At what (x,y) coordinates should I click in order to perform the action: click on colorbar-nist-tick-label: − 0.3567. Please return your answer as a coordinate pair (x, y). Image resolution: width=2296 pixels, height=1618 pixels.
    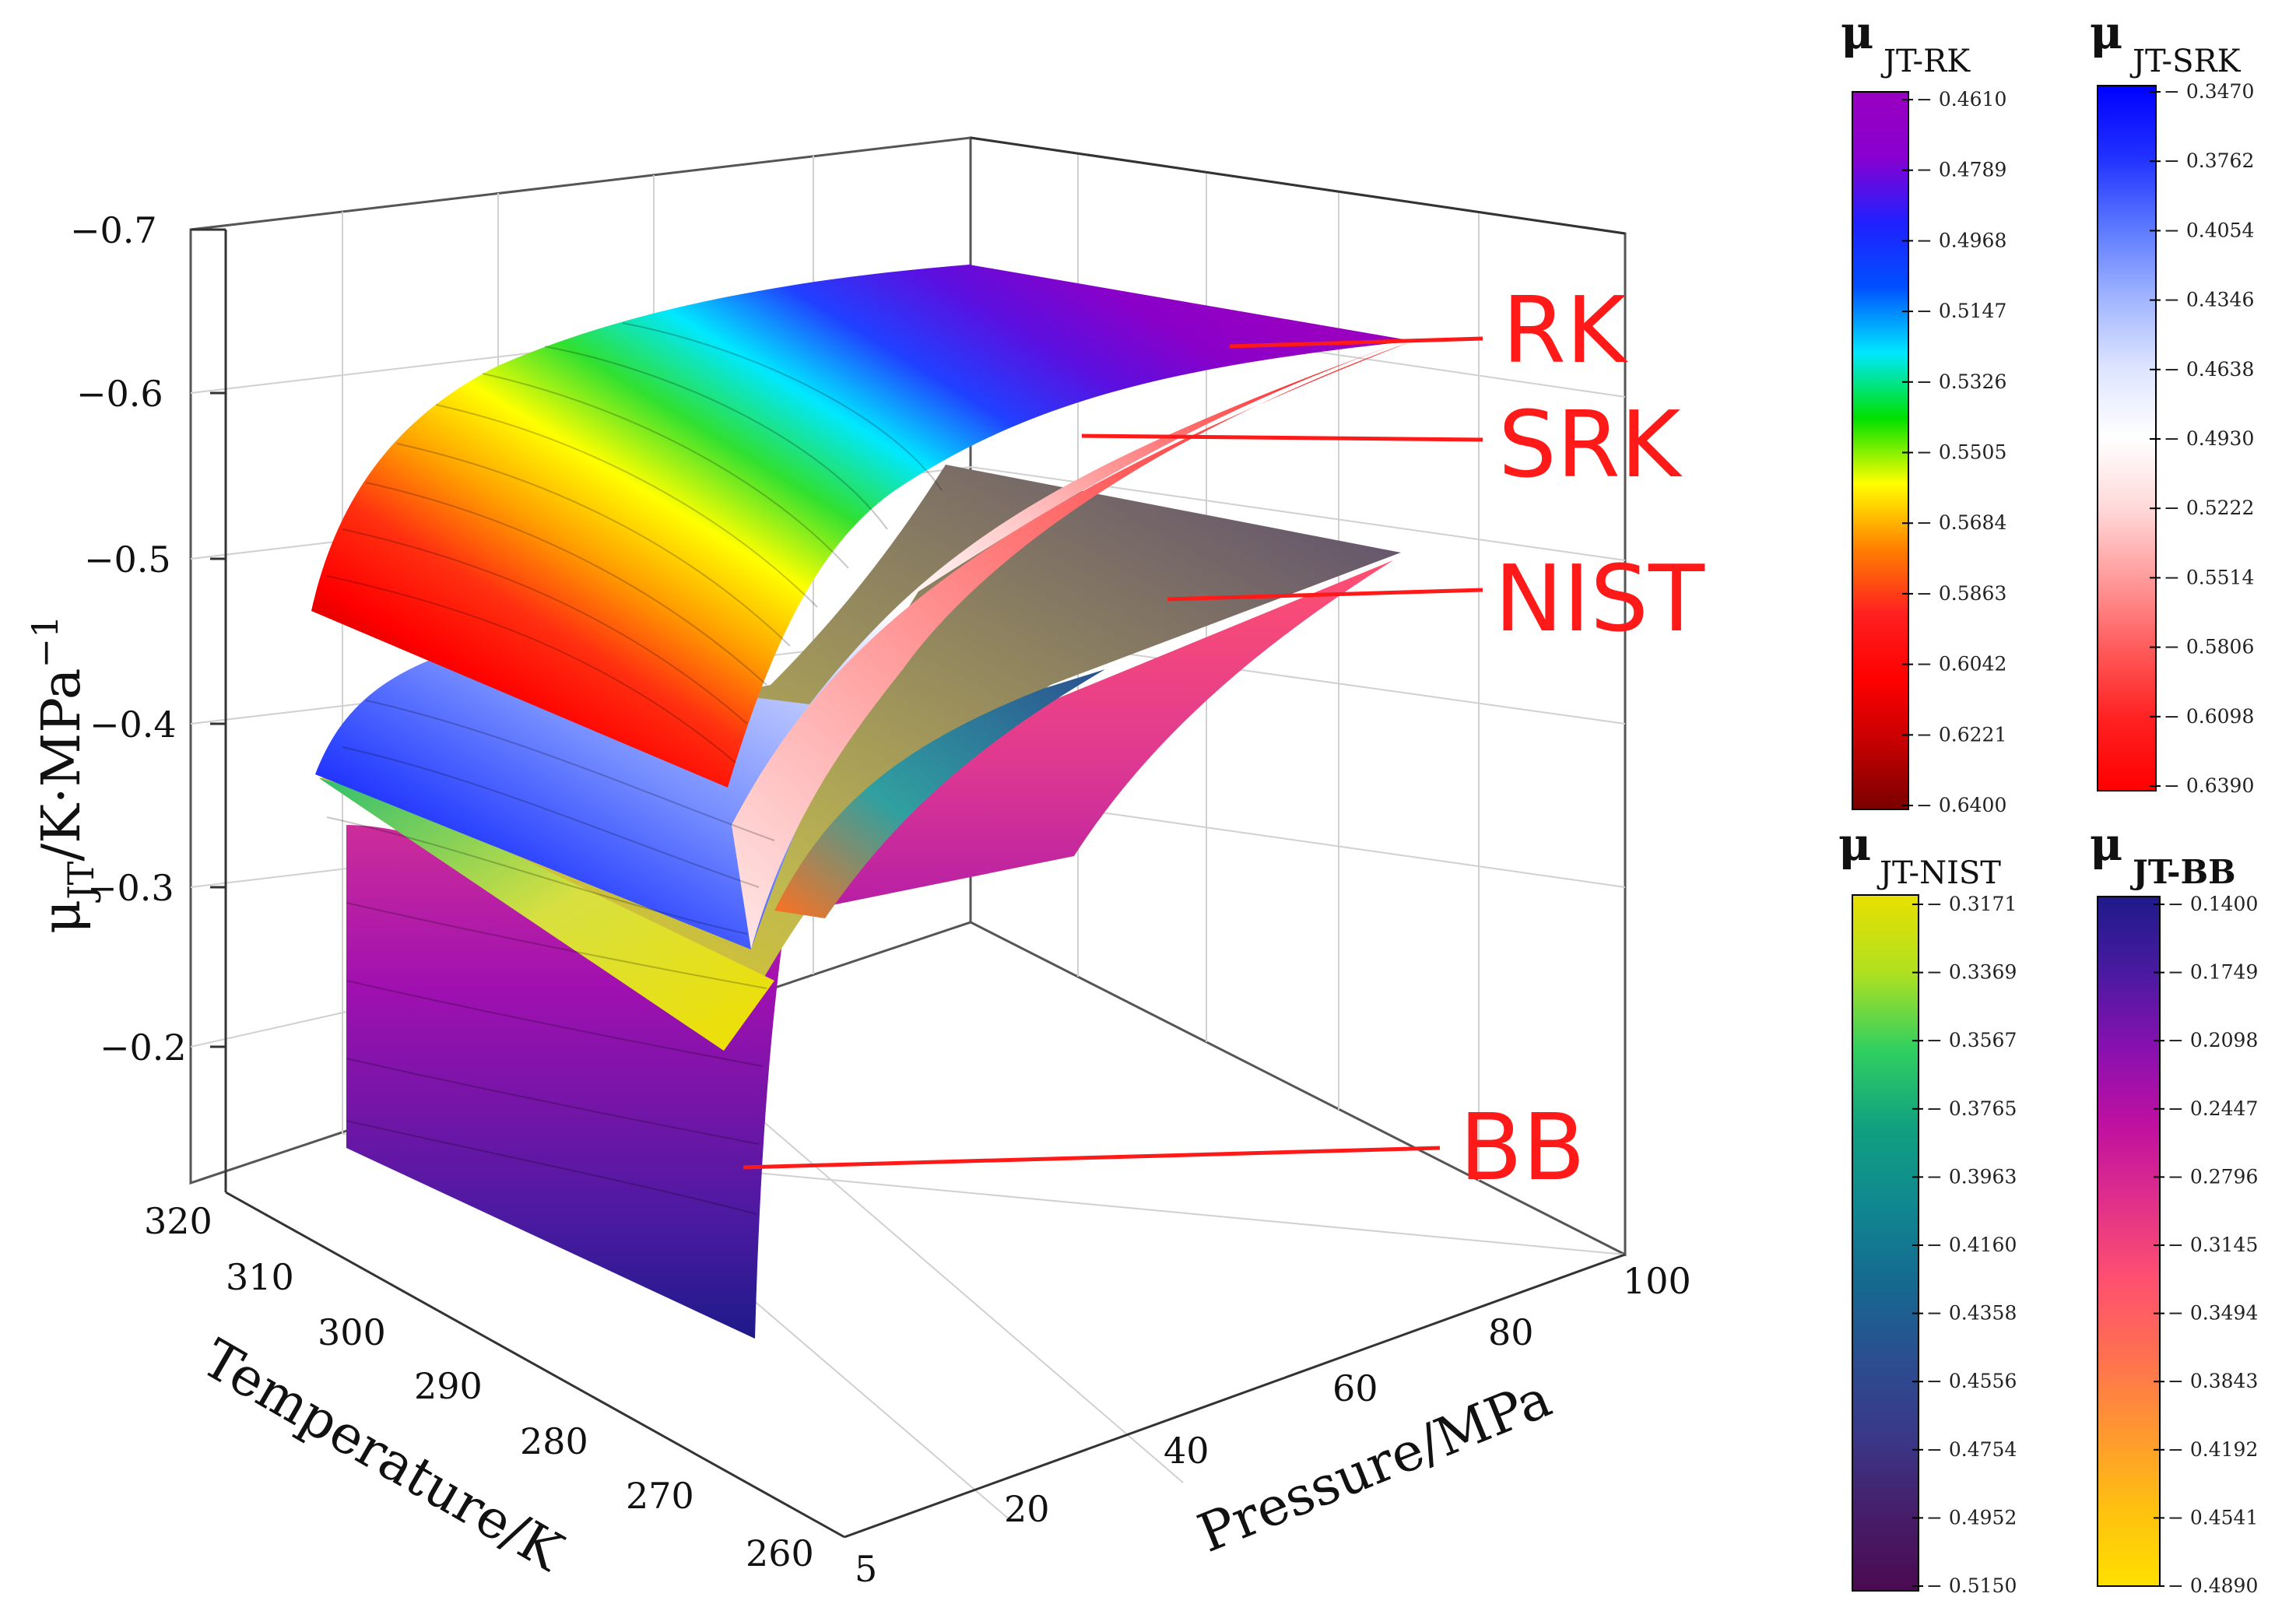
    Looking at the image, I should click on (1971, 1040).